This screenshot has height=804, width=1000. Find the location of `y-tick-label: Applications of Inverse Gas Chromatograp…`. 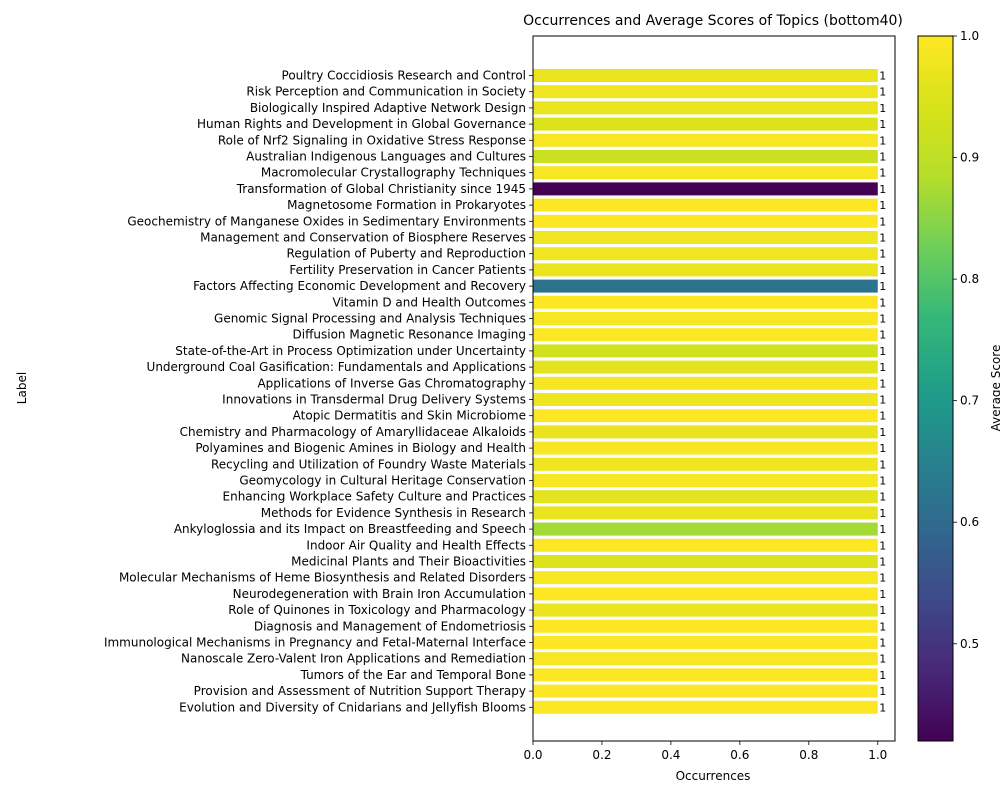

y-tick-label: Applications of Inverse Gas Chromatograp… is located at coordinates (391, 383).